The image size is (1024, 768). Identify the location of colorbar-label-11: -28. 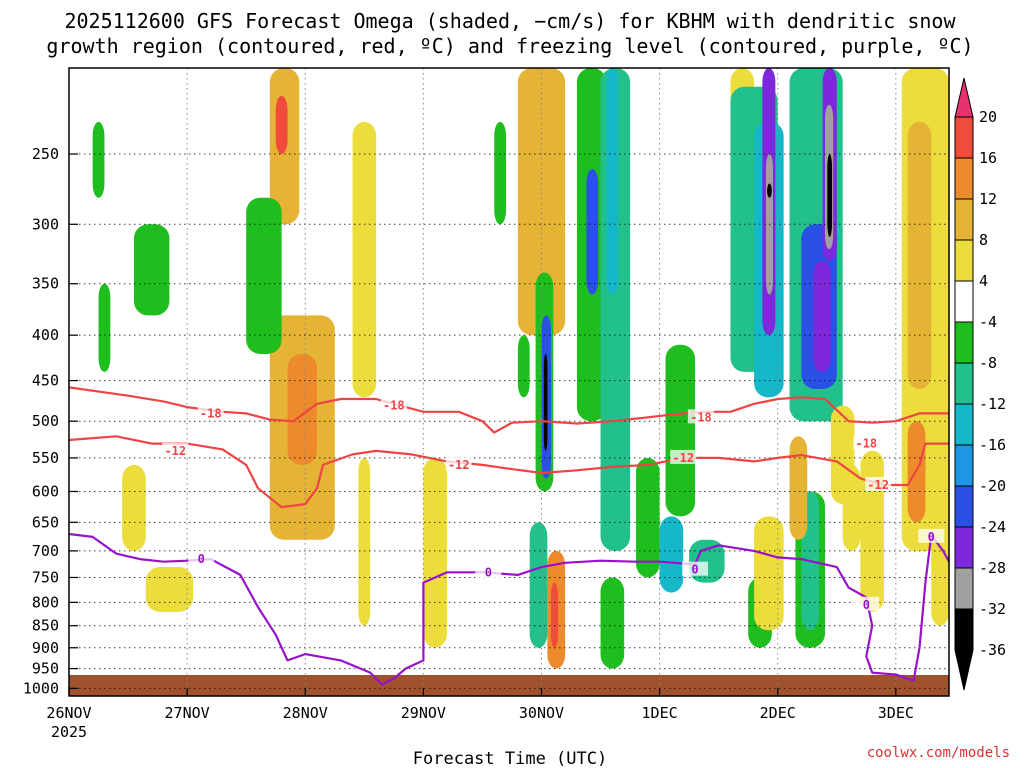
(992, 568).